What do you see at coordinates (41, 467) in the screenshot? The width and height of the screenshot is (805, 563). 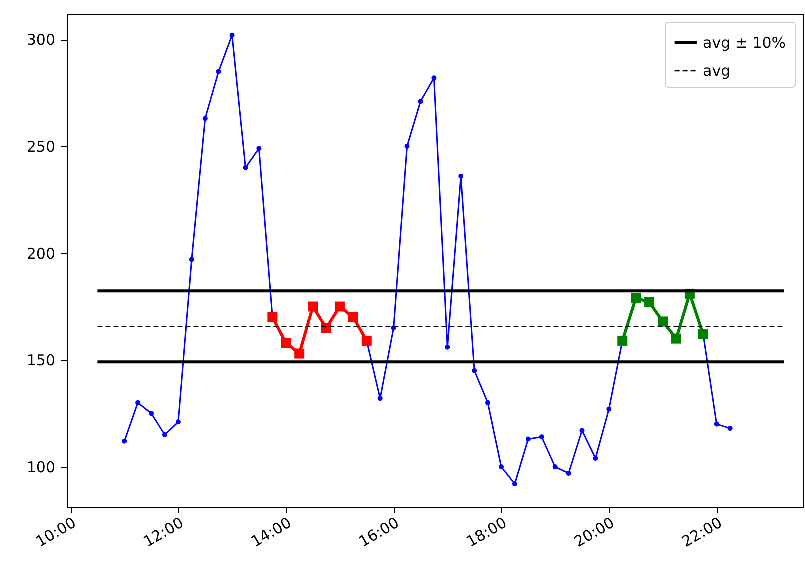 I see `y-tick-label: 100` at bounding box center [41, 467].